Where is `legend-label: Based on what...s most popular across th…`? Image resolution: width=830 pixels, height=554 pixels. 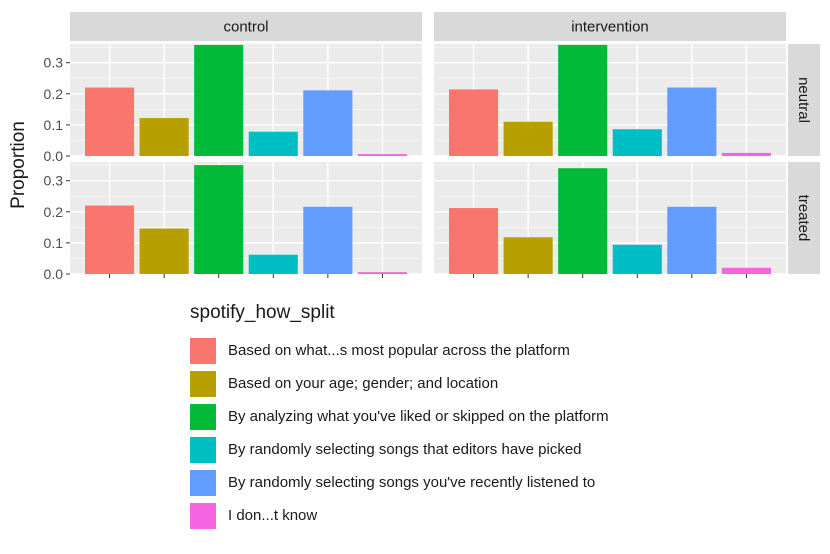
legend-label: Based on what...s most popular across th… is located at coordinates (399, 350).